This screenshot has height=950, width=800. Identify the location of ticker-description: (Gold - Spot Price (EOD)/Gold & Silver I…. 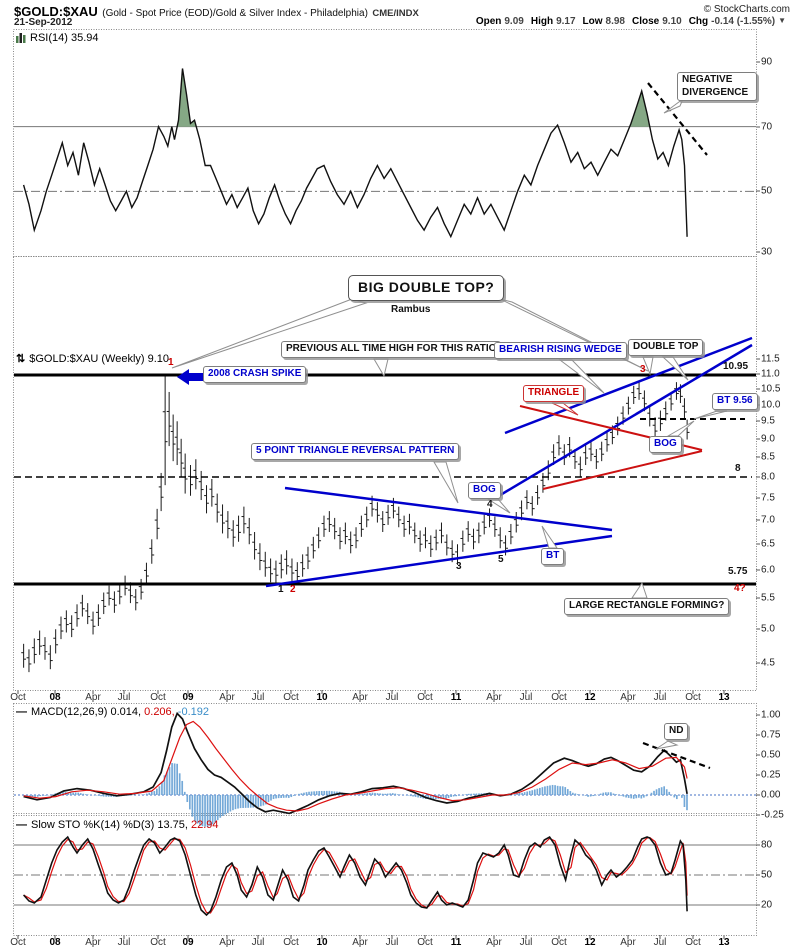
(235, 13).